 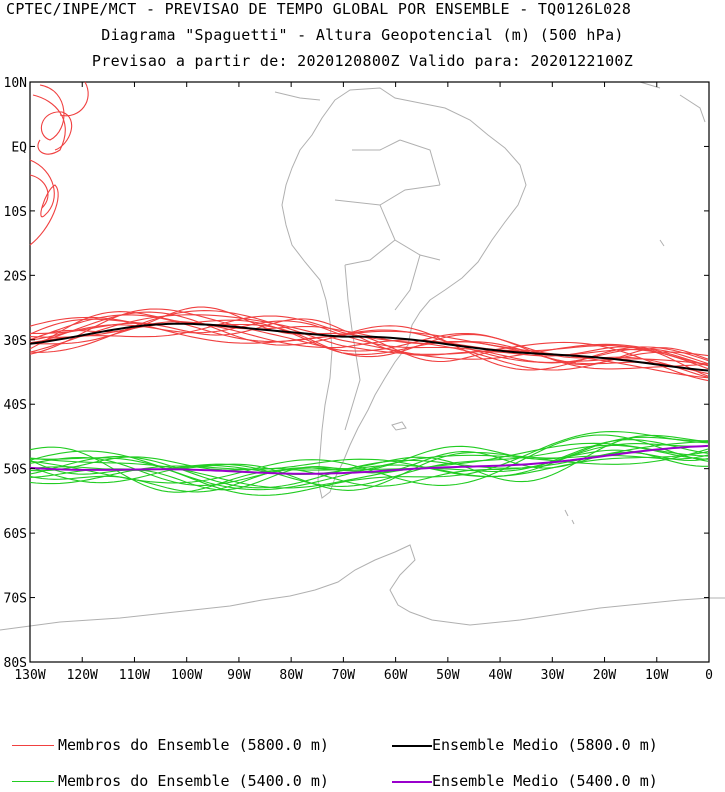 I want to click on lon-tick-label: 110W, so click(x=134, y=674).